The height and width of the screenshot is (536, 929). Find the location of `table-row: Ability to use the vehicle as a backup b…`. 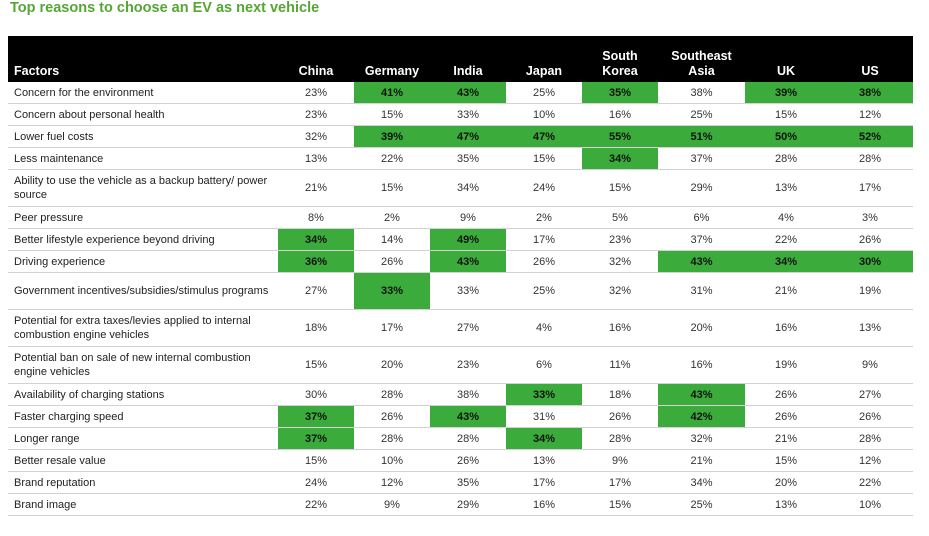

table-row: Ability to use the vehicle as a backup b… is located at coordinates (460, 188).